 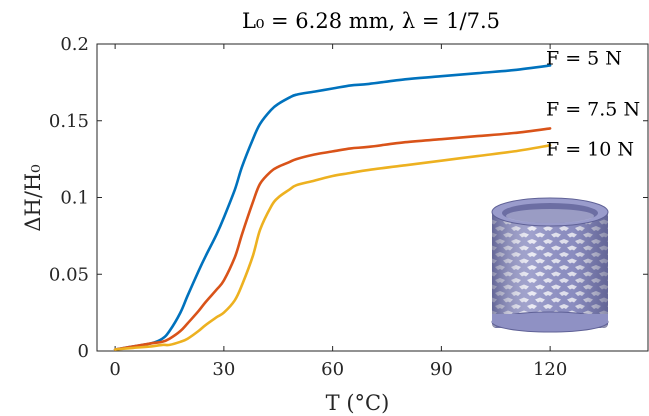 What do you see at coordinates (550, 369) in the screenshot?
I see `x-tick-label: 120` at bounding box center [550, 369].